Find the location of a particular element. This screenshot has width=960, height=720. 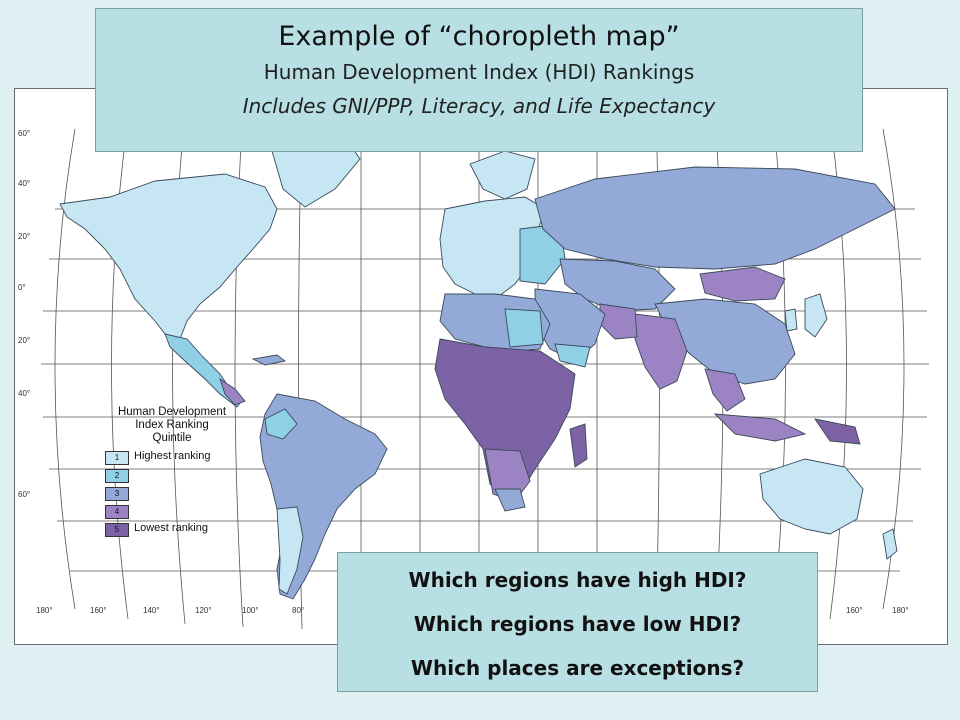

legend-item: 4 is located at coordinates (172, 512).